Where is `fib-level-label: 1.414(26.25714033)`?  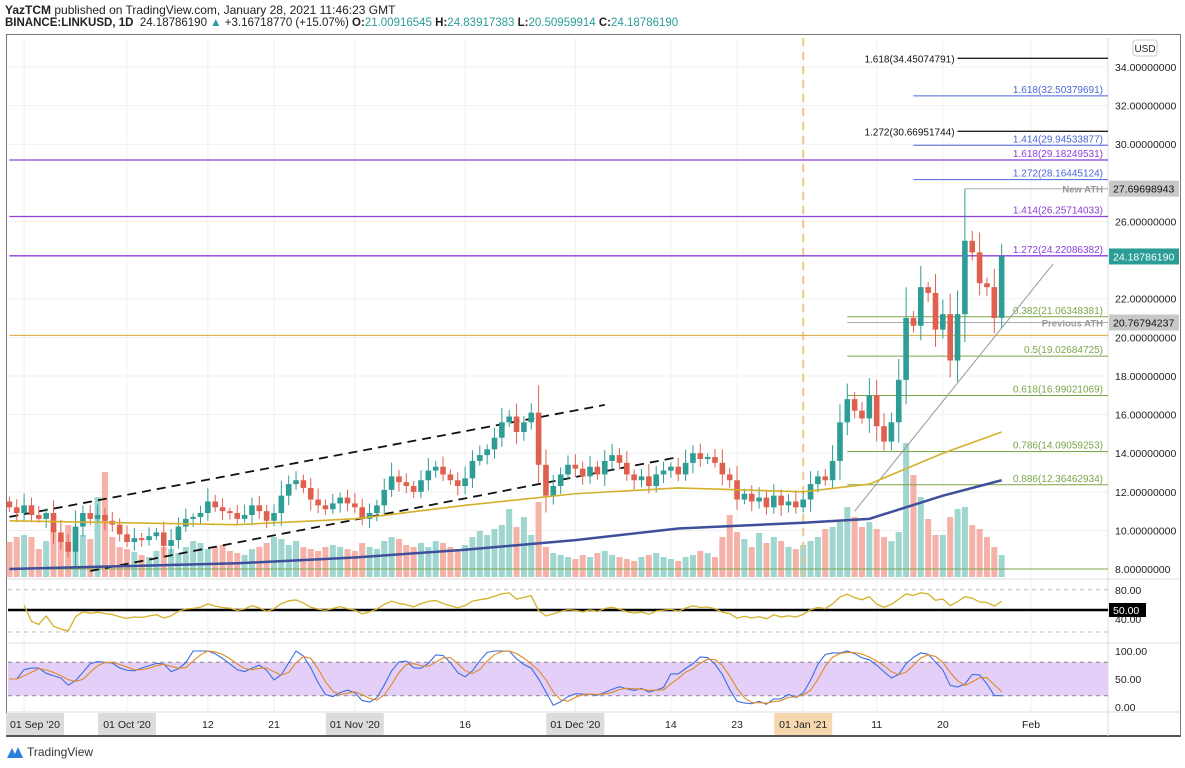 fib-level-label: 1.414(26.25714033) is located at coordinates (1058, 211).